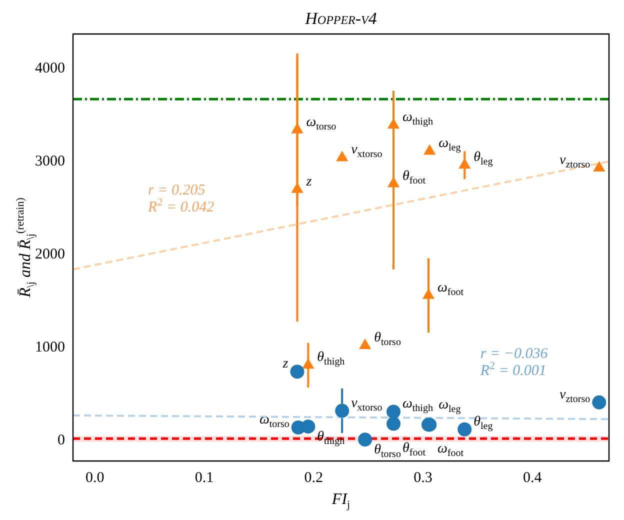  Describe the element at coordinates (50, 254) in the screenshot. I see `y-tick-label: 2000` at that location.